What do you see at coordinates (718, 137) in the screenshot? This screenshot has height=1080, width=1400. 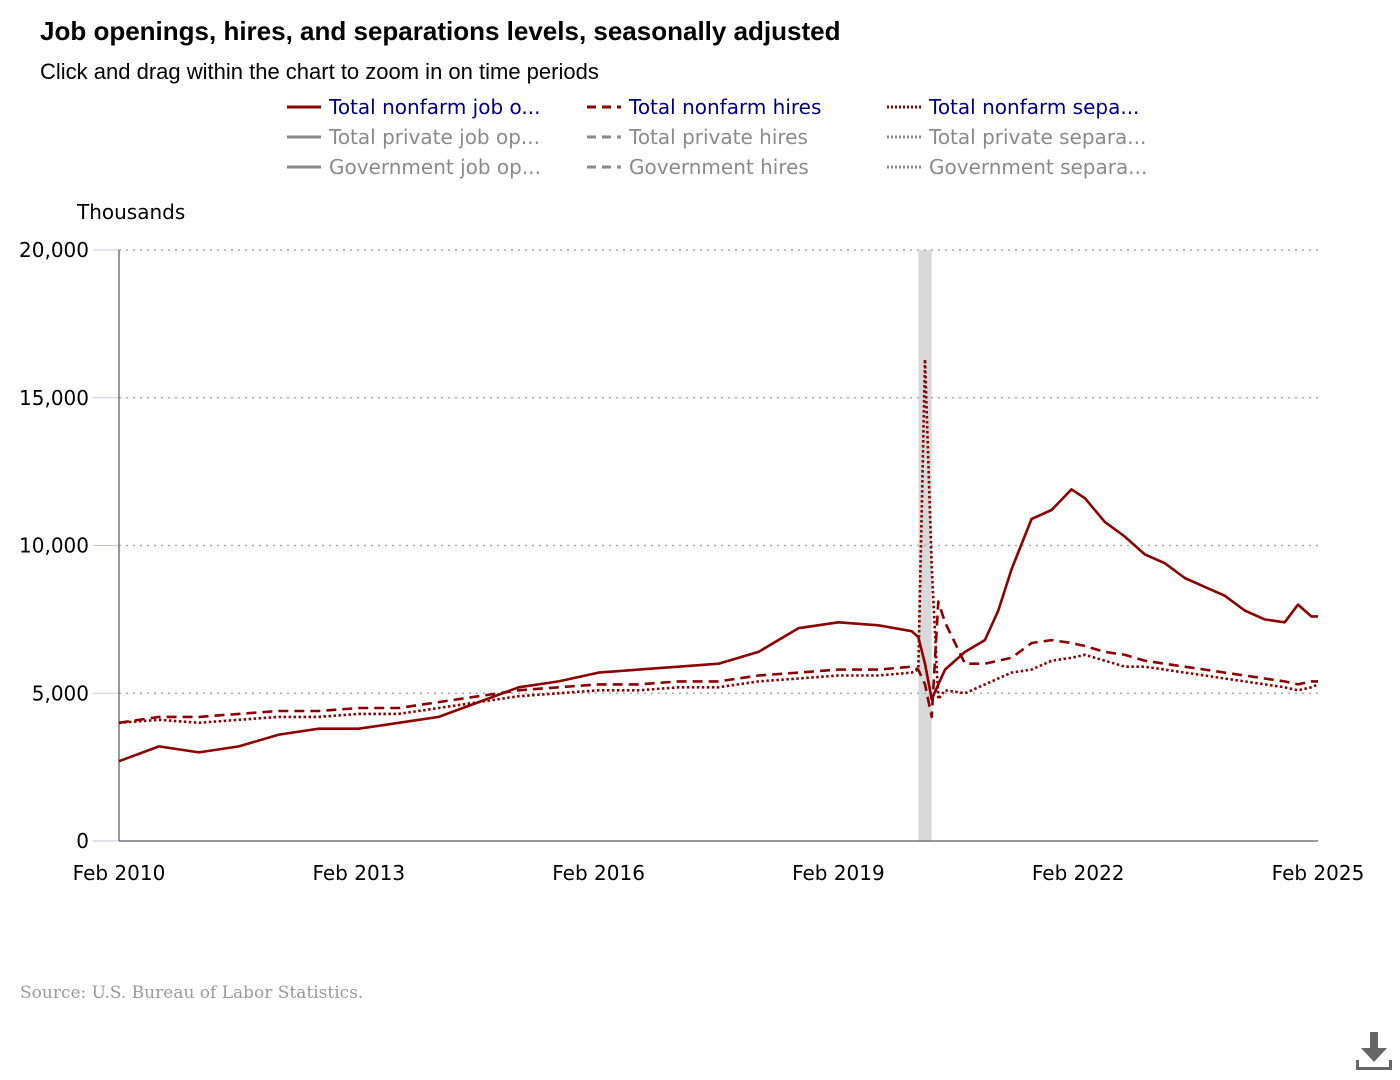 I see `legend-label: Total private hires` at bounding box center [718, 137].